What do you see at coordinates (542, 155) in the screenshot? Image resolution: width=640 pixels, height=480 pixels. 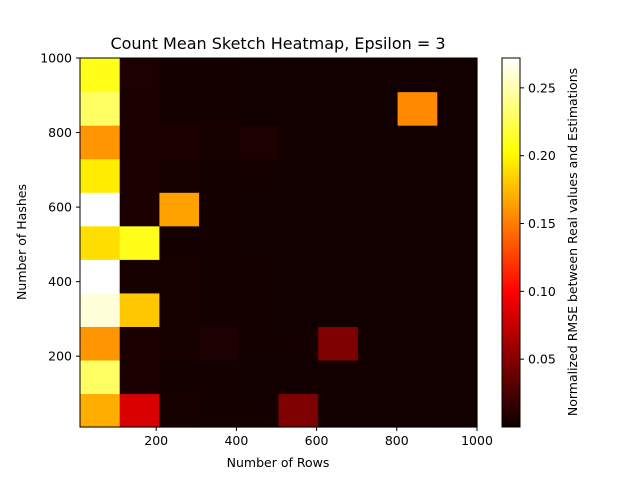 I see `colorbar-tick-label: 0.20` at bounding box center [542, 155].